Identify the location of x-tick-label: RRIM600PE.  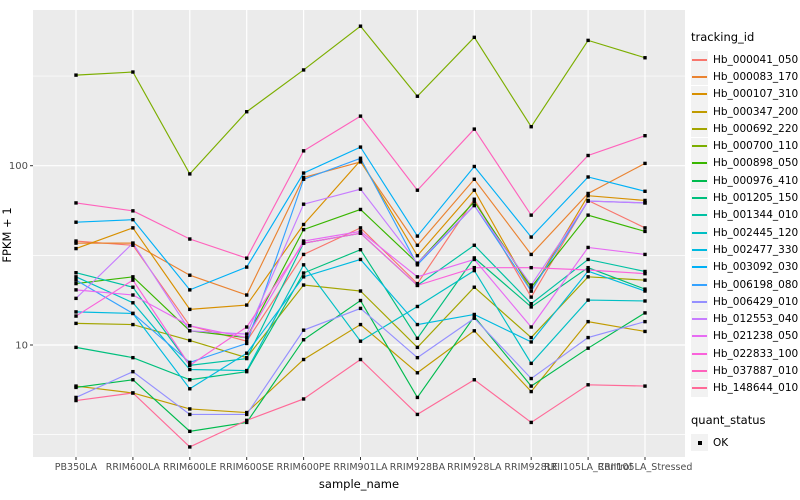
(304, 467).